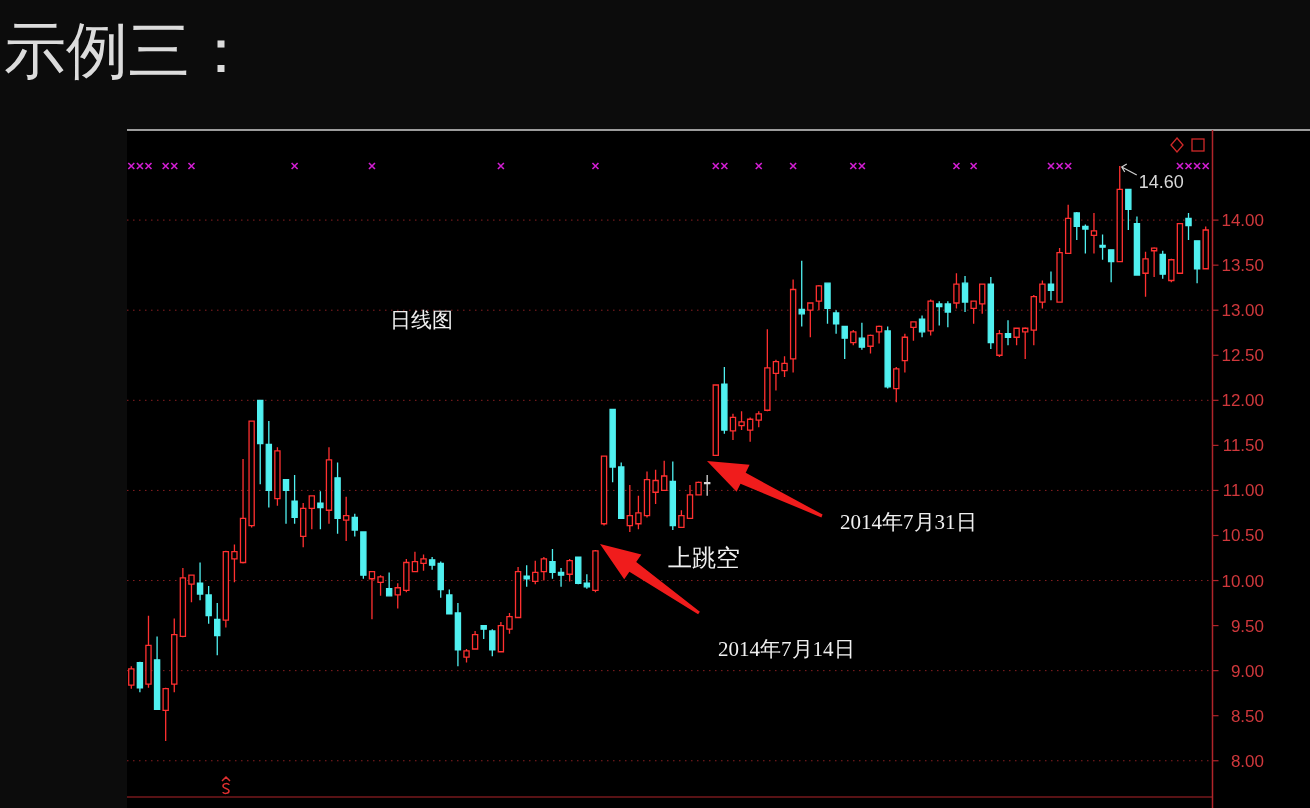  What do you see at coordinates (421, 320) in the screenshot?
I see `annotation: 日线图` at bounding box center [421, 320].